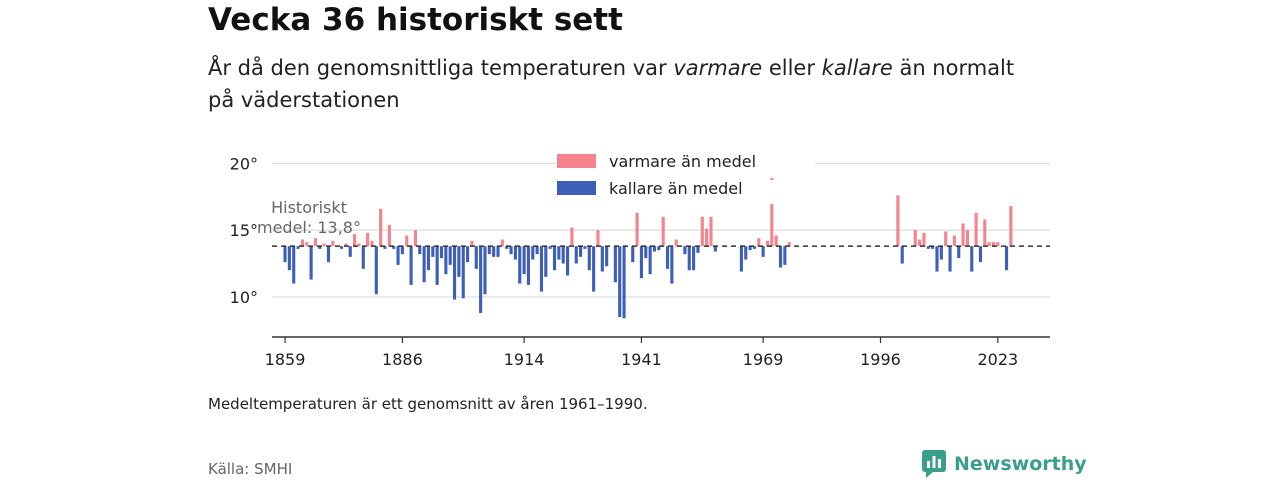 This screenshot has height=480, width=1280. Describe the element at coordinates (880, 359) in the screenshot. I see `x-tick-label: 1996` at that location.